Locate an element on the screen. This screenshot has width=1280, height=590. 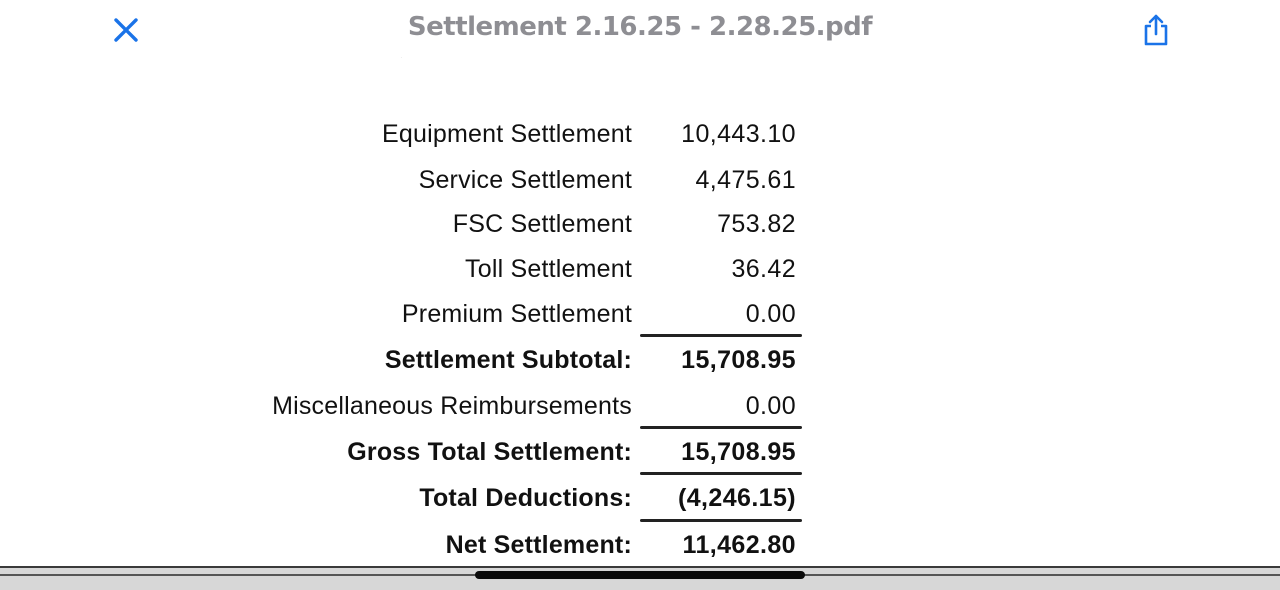
row-label: Toll Settlement is located at coordinates (548, 269).